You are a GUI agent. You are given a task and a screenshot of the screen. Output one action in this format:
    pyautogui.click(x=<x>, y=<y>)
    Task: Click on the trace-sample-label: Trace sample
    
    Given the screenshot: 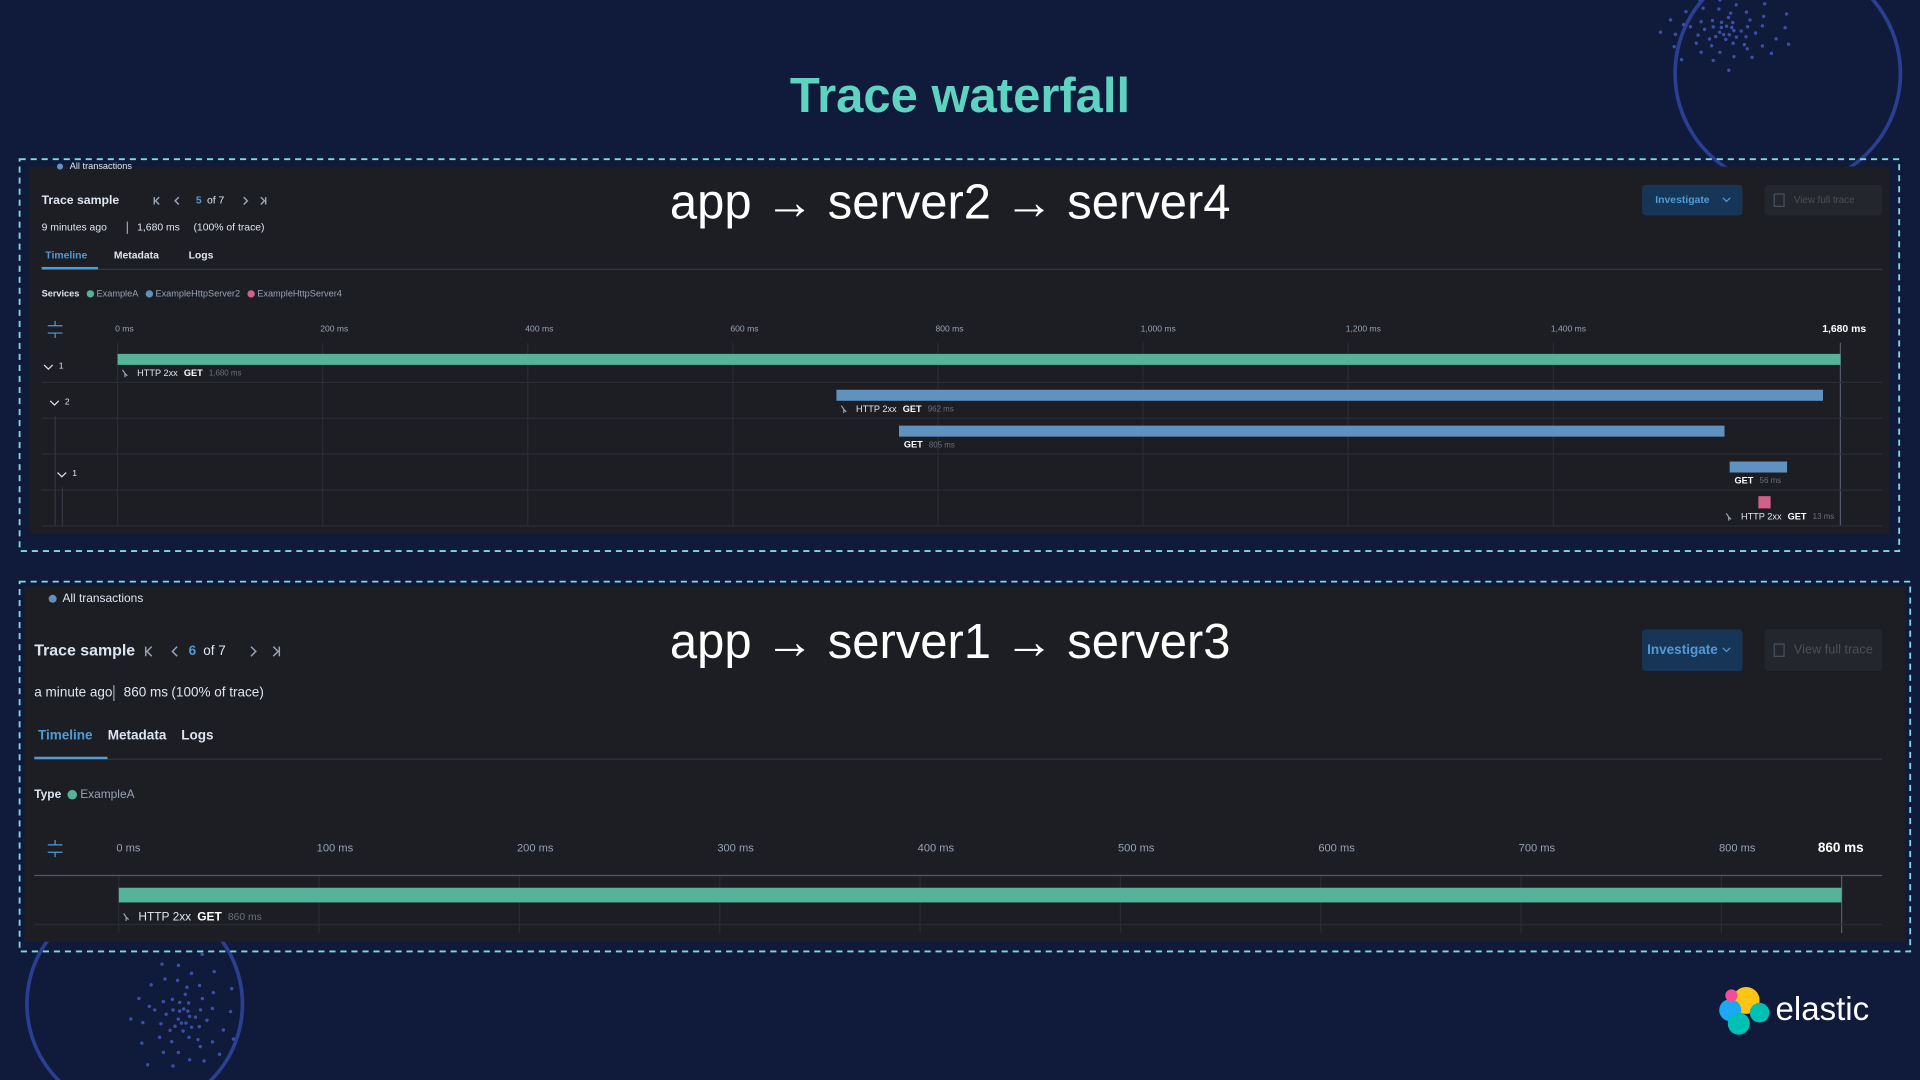 What is the action you would take?
    pyautogui.click(x=84, y=651)
    